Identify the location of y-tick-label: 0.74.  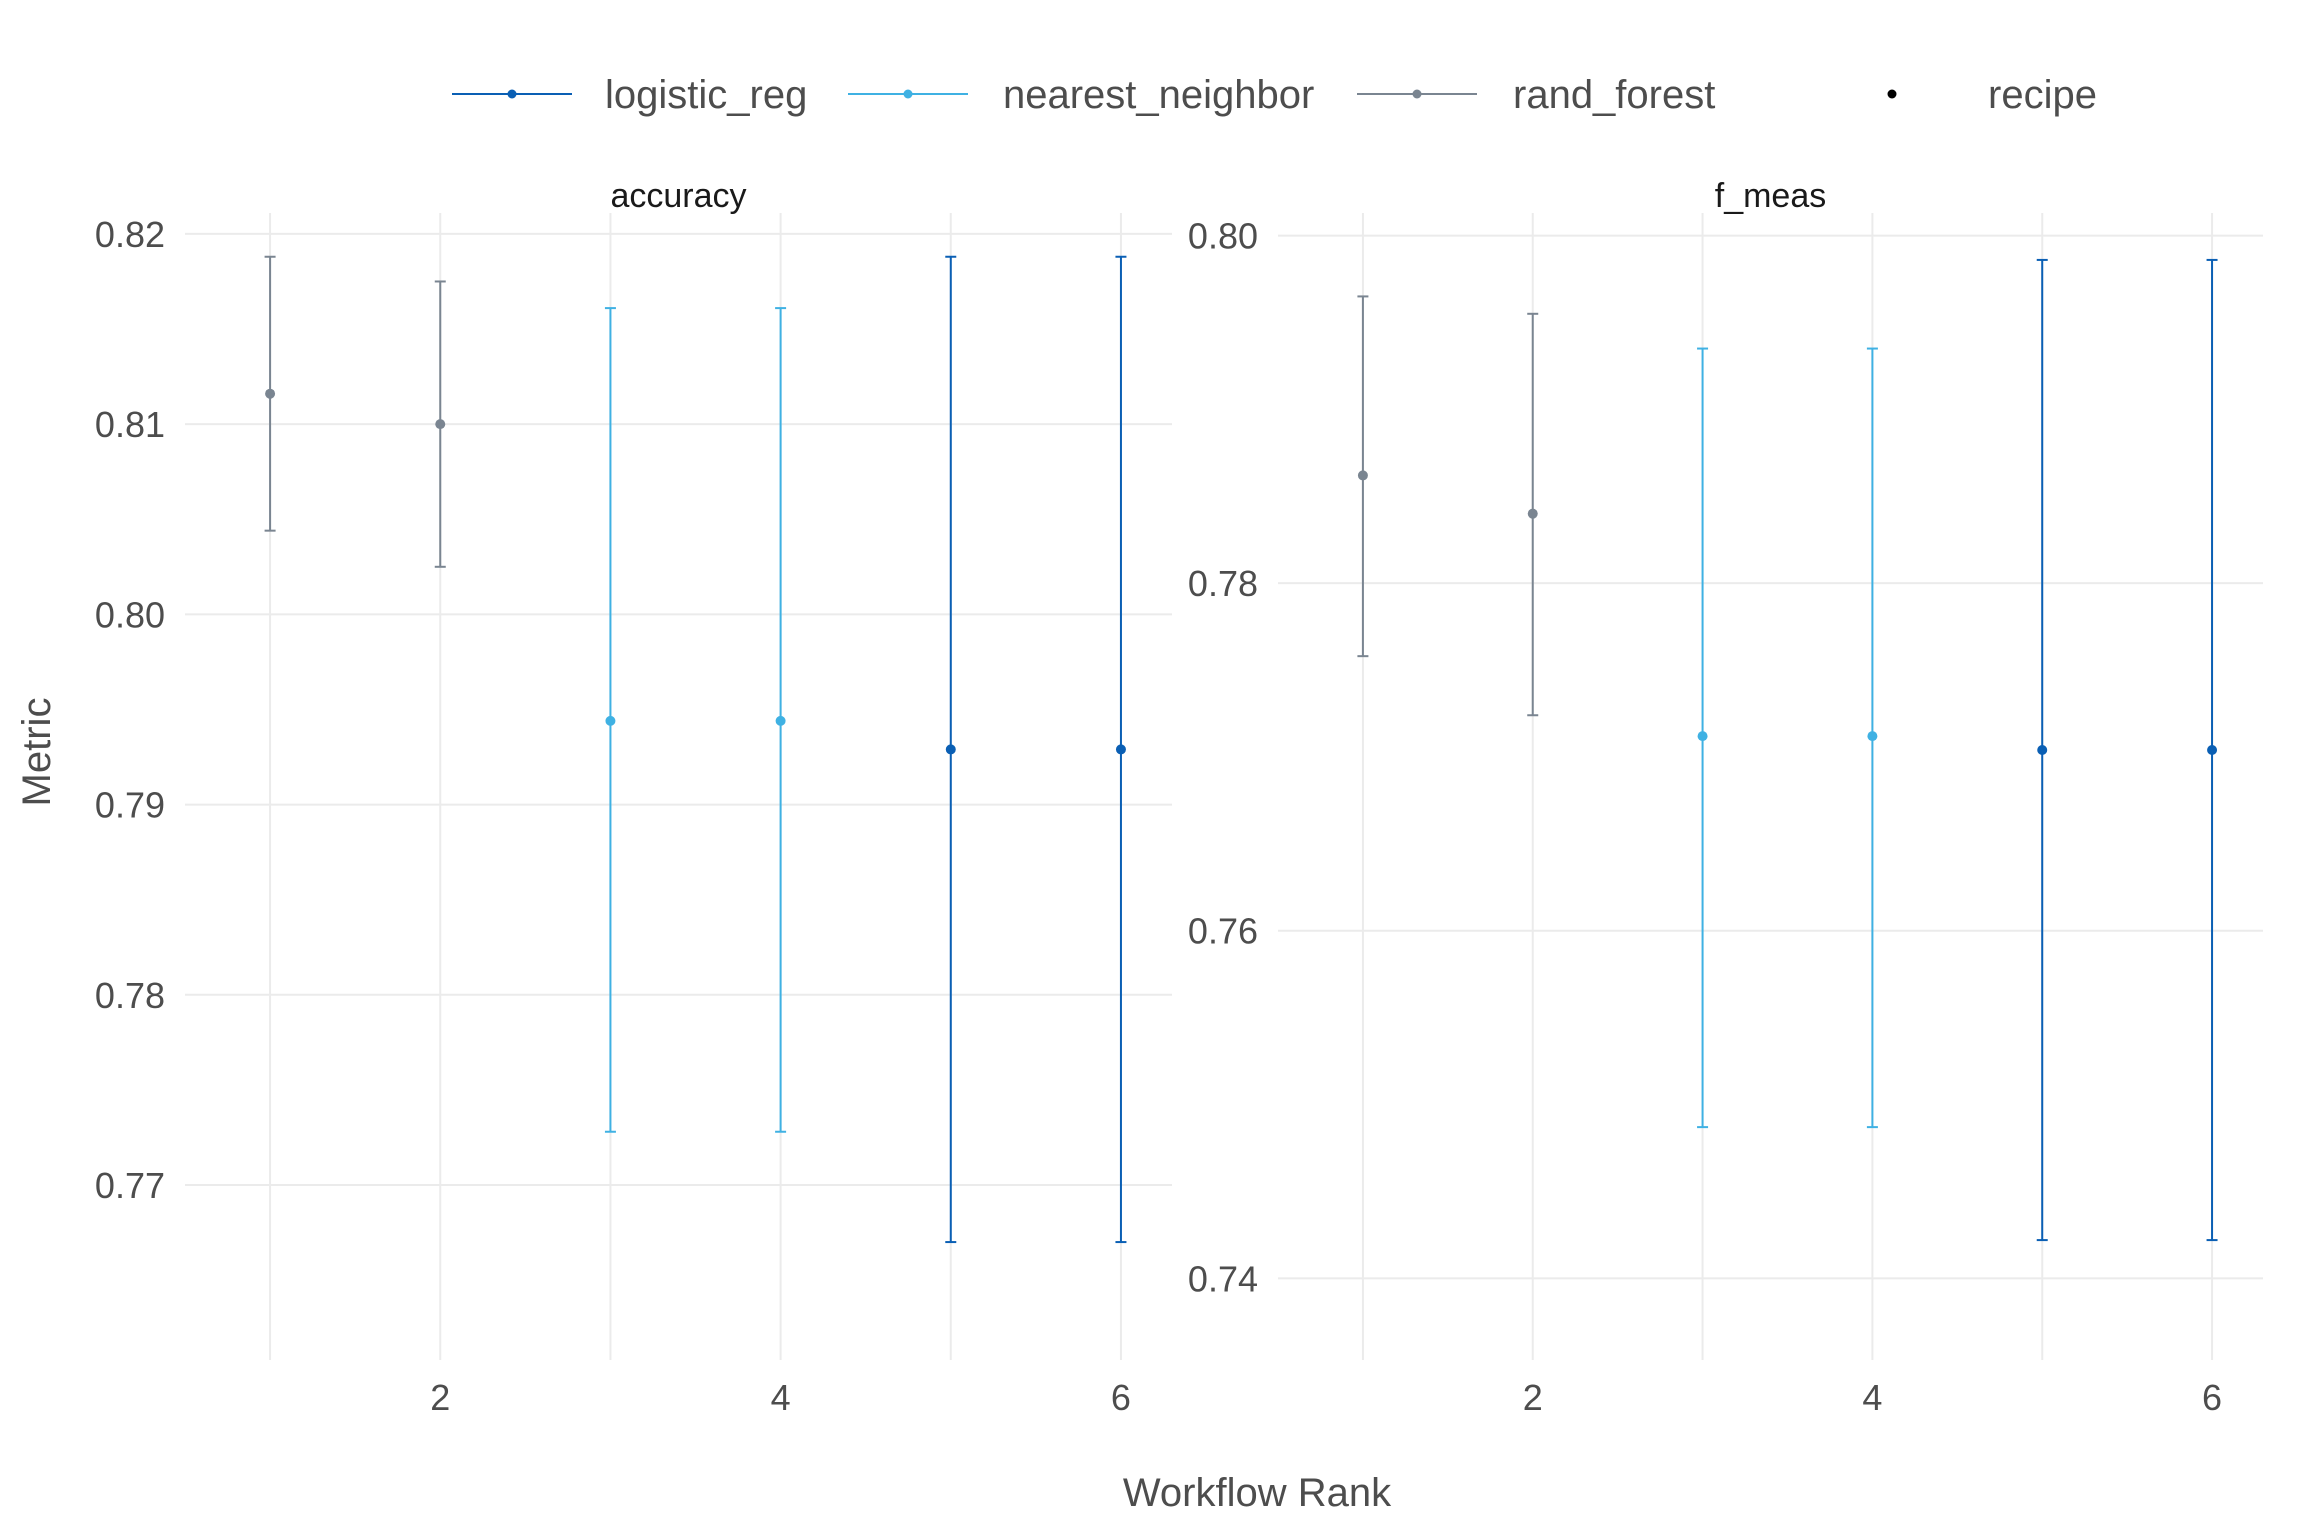
(1223, 1278).